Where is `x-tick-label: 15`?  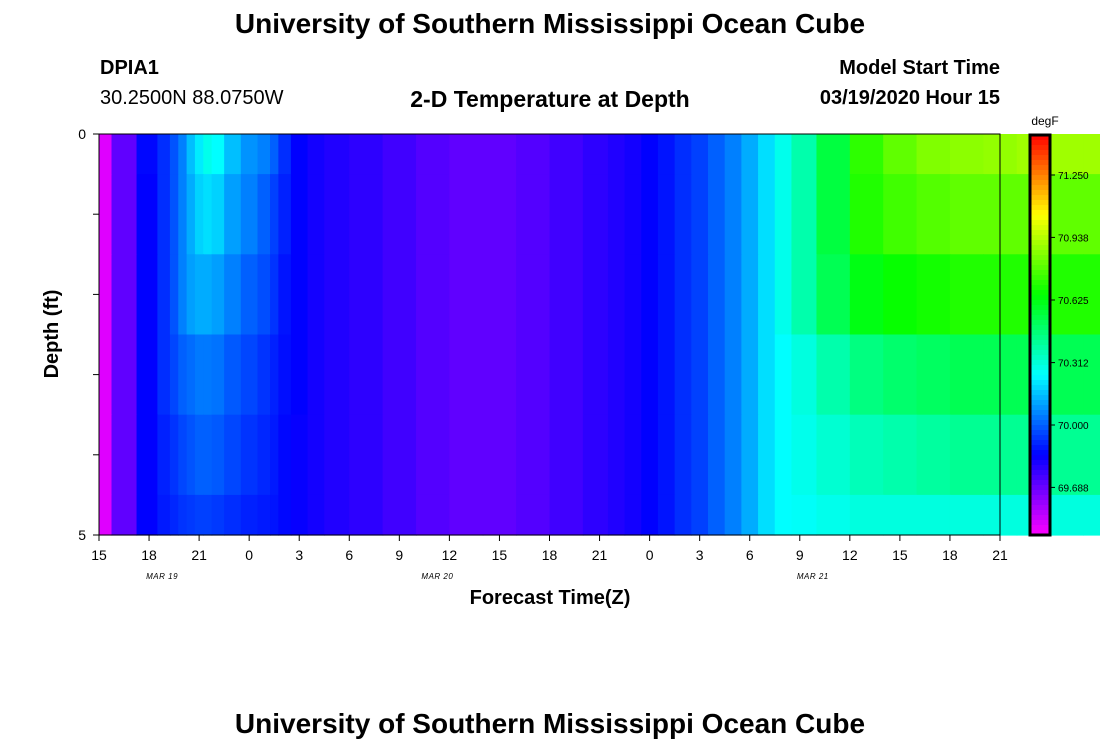 x-tick-label: 15 is located at coordinates (99, 555).